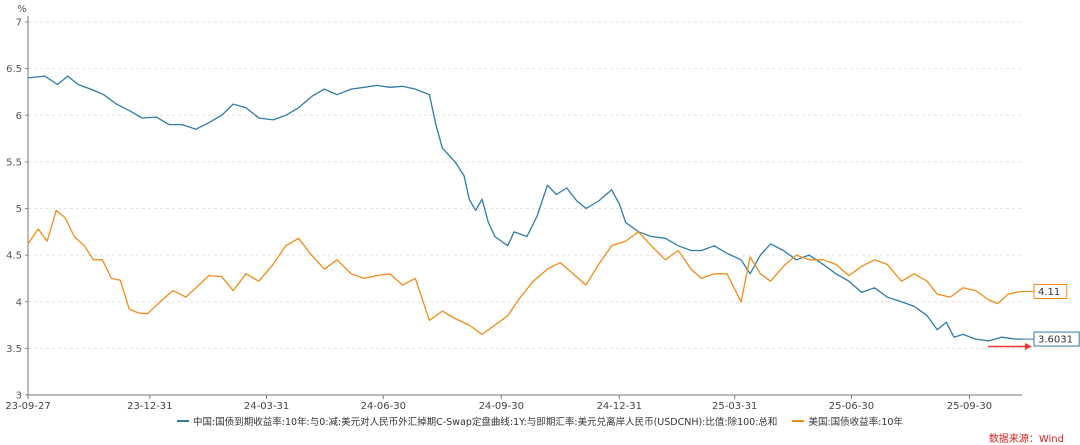  What do you see at coordinates (619, 405) in the screenshot?
I see `x-tick-label: 24-12-31` at bounding box center [619, 405].